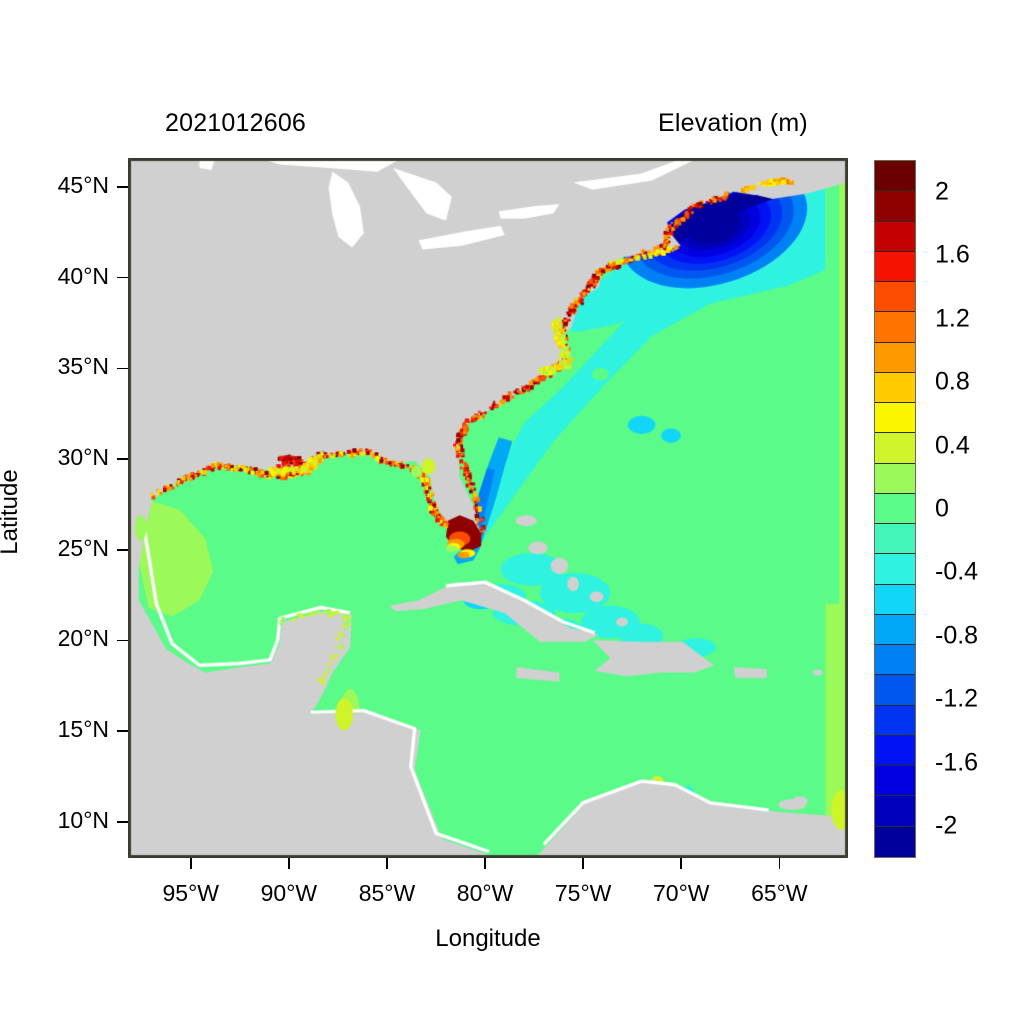 This screenshot has width=1024, height=1024. What do you see at coordinates (957, 571) in the screenshot?
I see `colorbar-tick-label: -0.4` at bounding box center [957, 571].